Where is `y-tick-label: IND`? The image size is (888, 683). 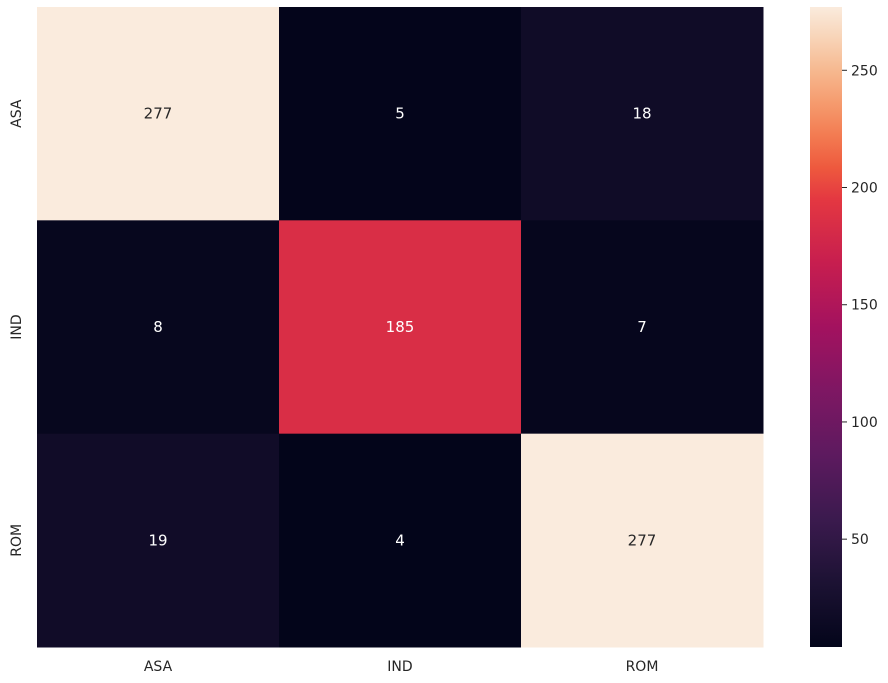
y-tick-label: IND is located at coordinates (17, 326).